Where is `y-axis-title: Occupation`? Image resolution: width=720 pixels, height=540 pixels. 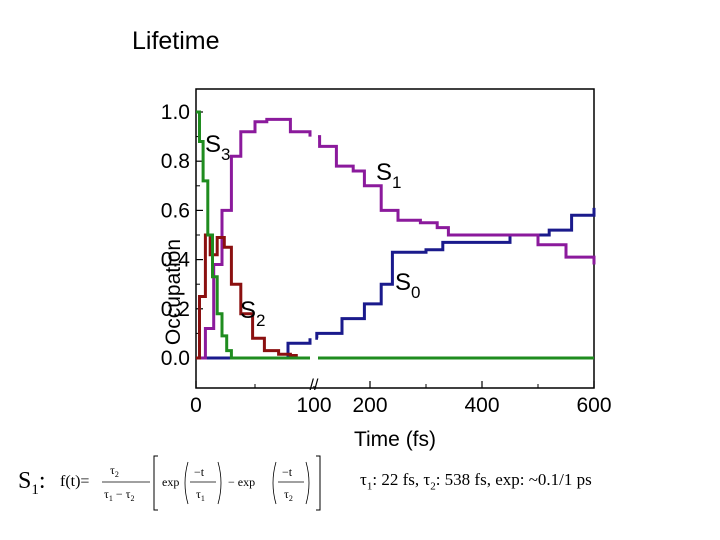 y-axis-title: Occupation is located at coordinates (173, 292).